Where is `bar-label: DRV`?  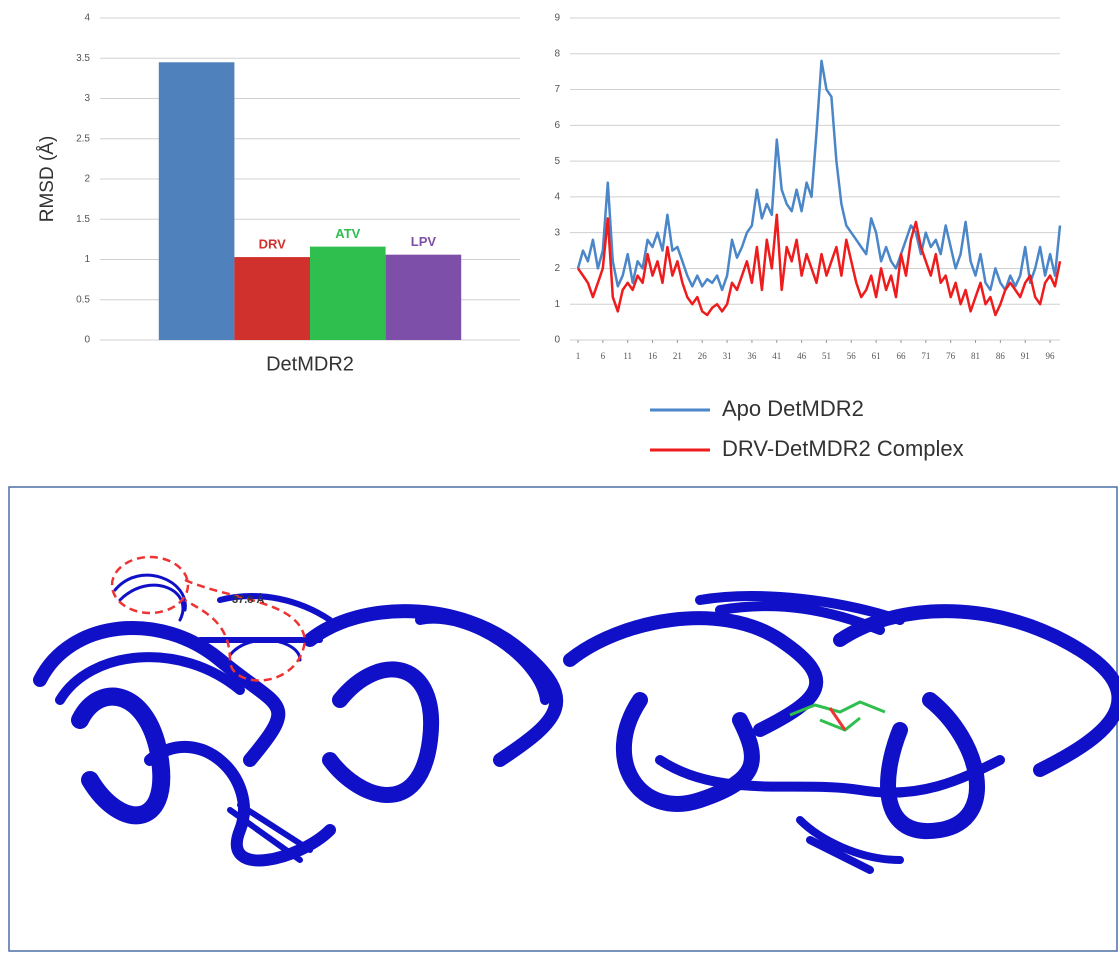
bar-label: DRV is located at coordinates (273, 244).